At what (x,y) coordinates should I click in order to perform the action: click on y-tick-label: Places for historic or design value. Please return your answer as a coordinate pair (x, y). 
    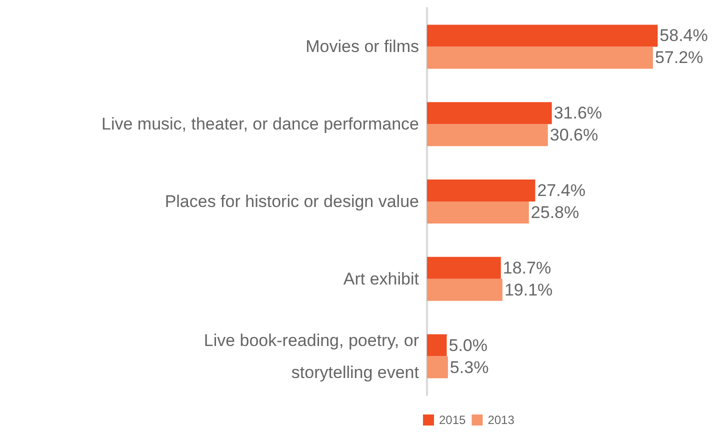
    Looking at the image, I should click on (291, 201).